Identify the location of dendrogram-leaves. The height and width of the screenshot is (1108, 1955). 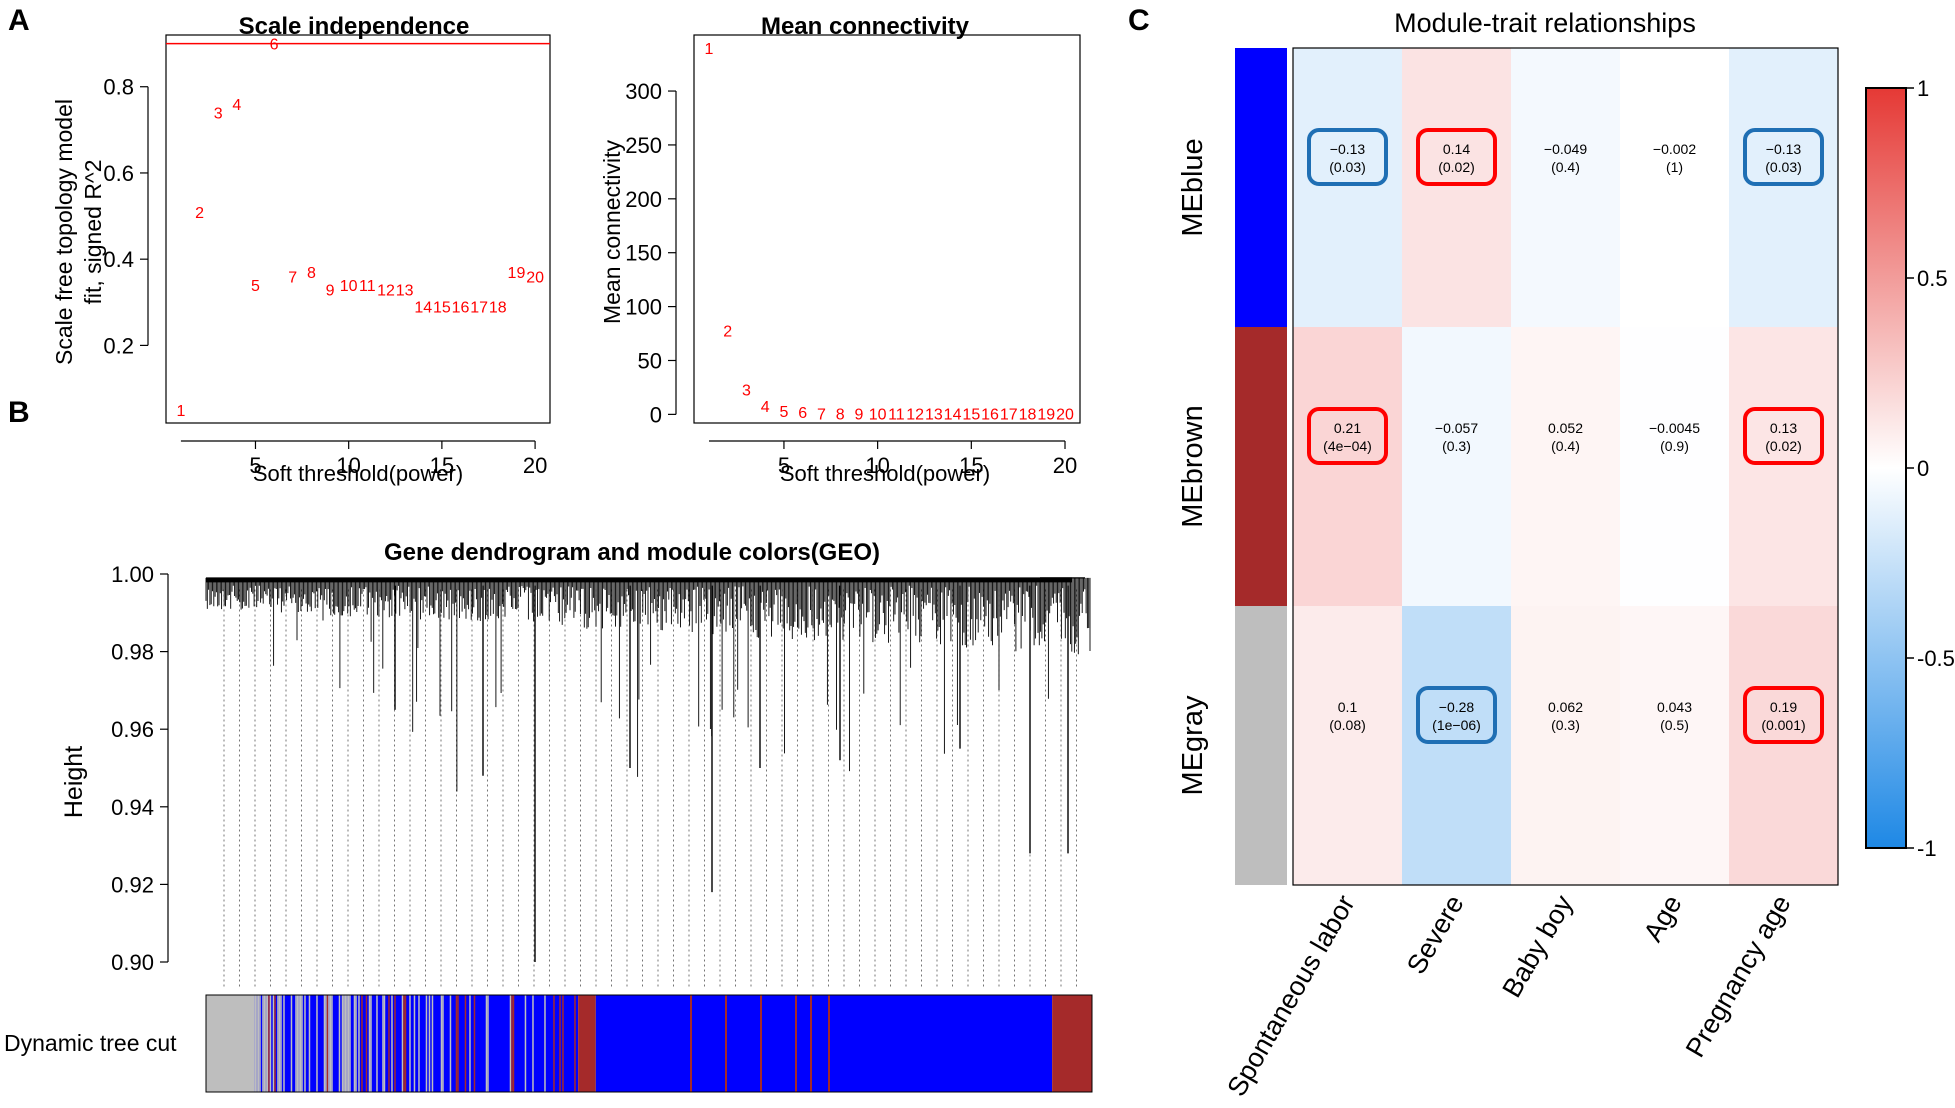
(648, 684).